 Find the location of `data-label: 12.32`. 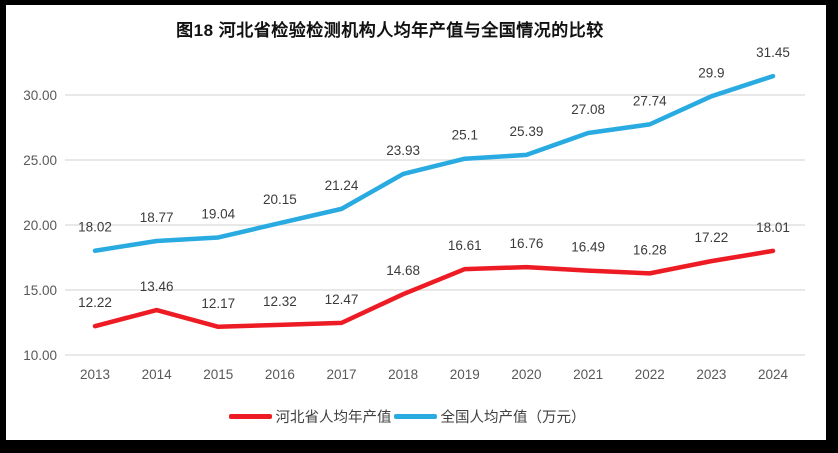

data-label: 12.32 is located at coordinates (280, 301).